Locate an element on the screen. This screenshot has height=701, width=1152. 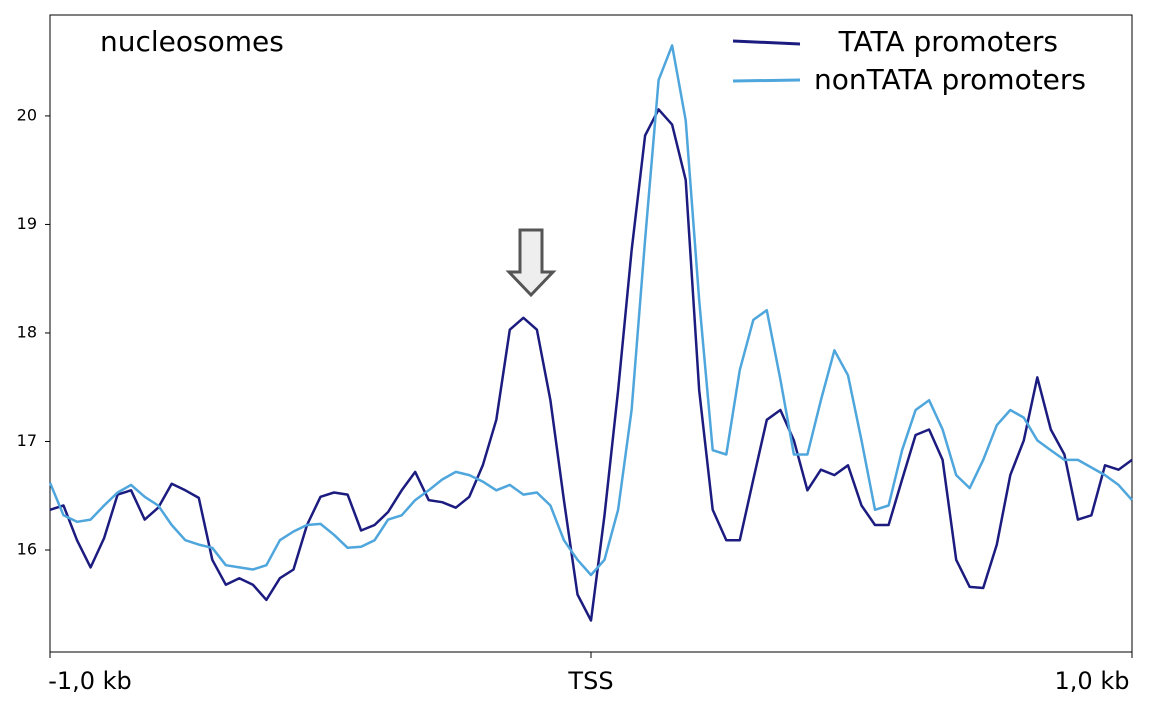
y-tick-label: 20 is located at coordinates (27, 114).